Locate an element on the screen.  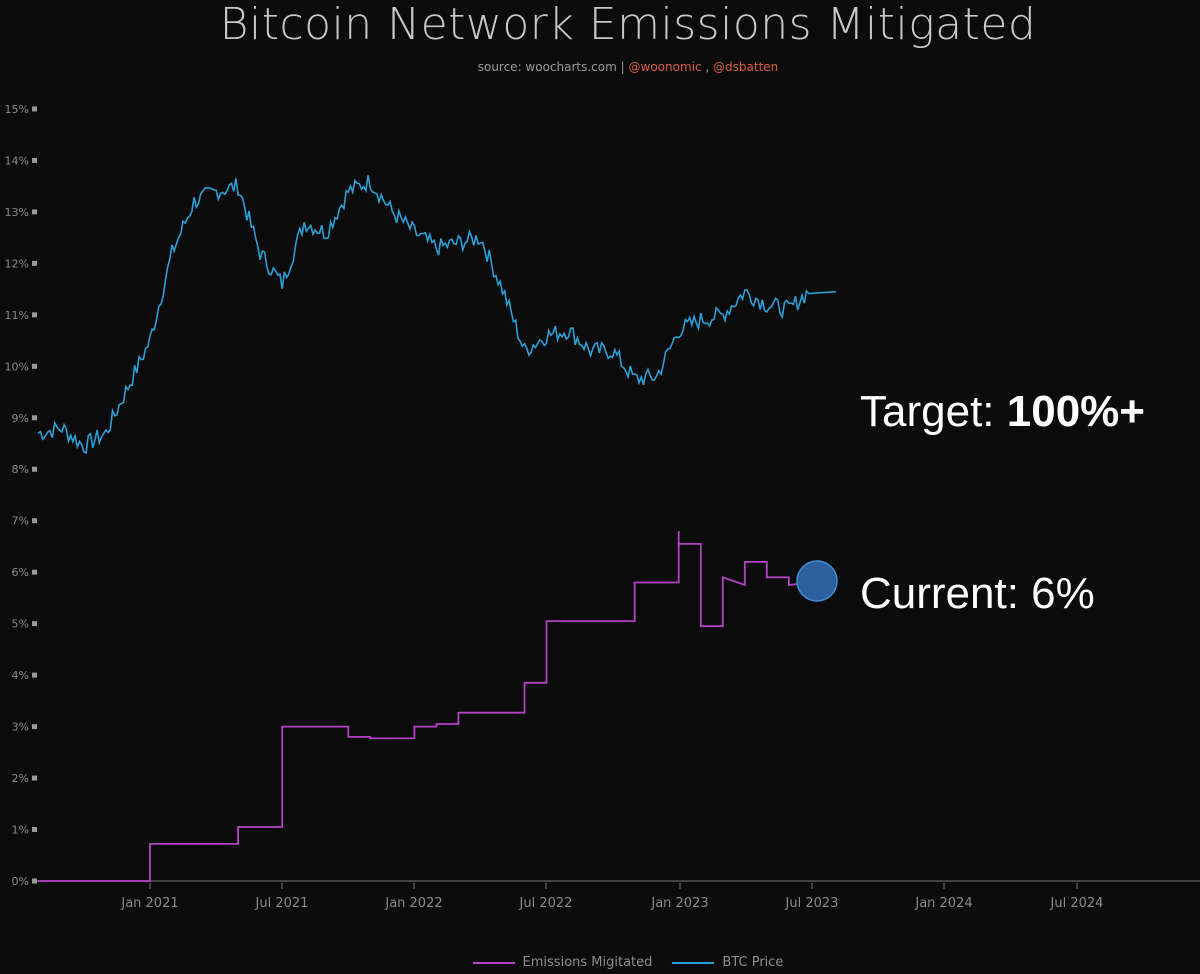
legend-item-btc-price: BTC Price is located at coordinates (727, 962).